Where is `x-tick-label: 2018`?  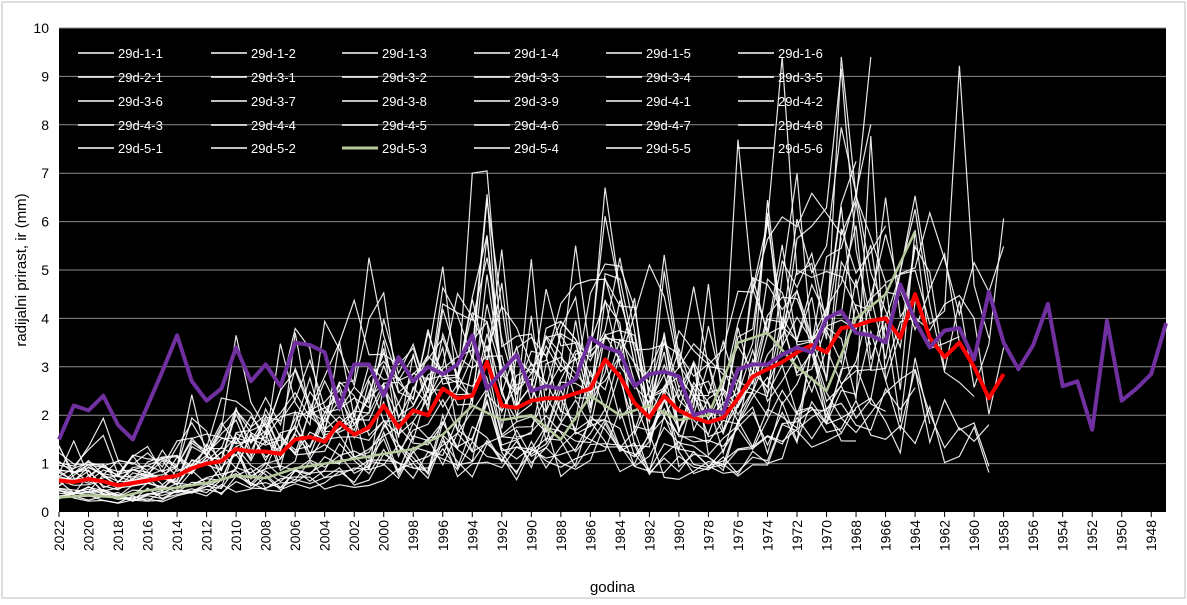 x-tick-label: 2018 is located at coordinates (118, 535).